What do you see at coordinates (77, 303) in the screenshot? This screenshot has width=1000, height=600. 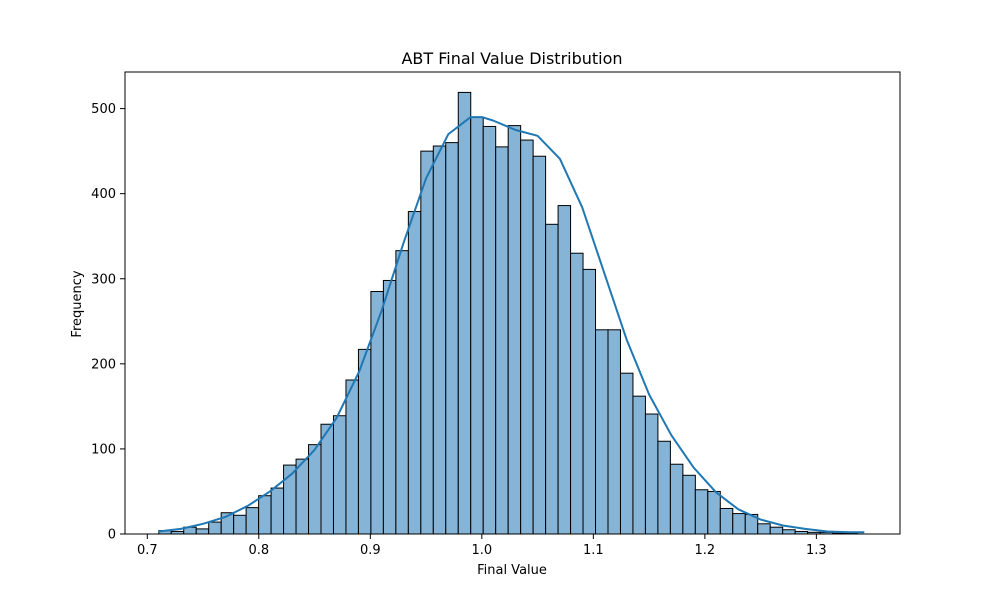 I see `y-axis-label: Frequency` at bounding box center [77, 303].